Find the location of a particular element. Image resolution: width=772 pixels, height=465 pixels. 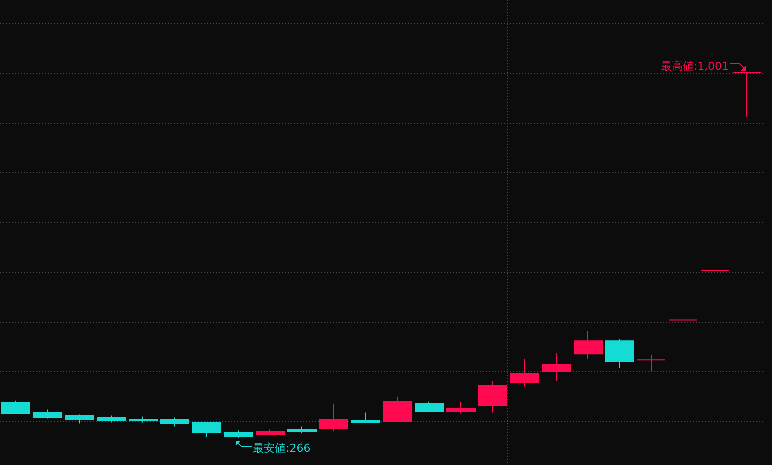

annotation: 最高値:1,001 is located at coordinates (695, 67).